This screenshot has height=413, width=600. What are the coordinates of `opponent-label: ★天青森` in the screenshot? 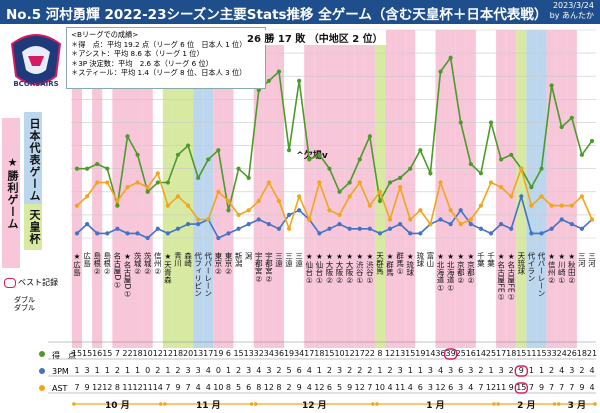 It's located at (167, 268).